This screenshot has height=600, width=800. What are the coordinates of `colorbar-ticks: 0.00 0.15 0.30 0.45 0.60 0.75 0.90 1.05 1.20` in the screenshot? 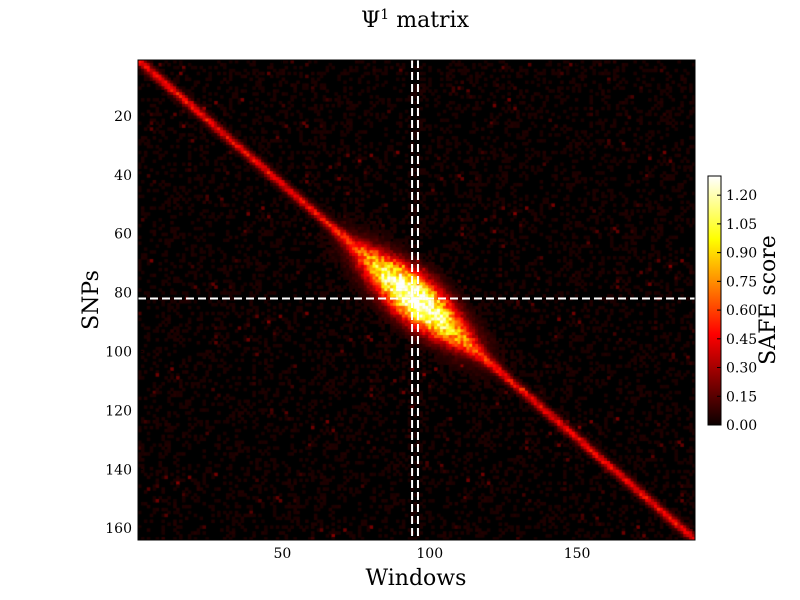 It's located at (737, 311).